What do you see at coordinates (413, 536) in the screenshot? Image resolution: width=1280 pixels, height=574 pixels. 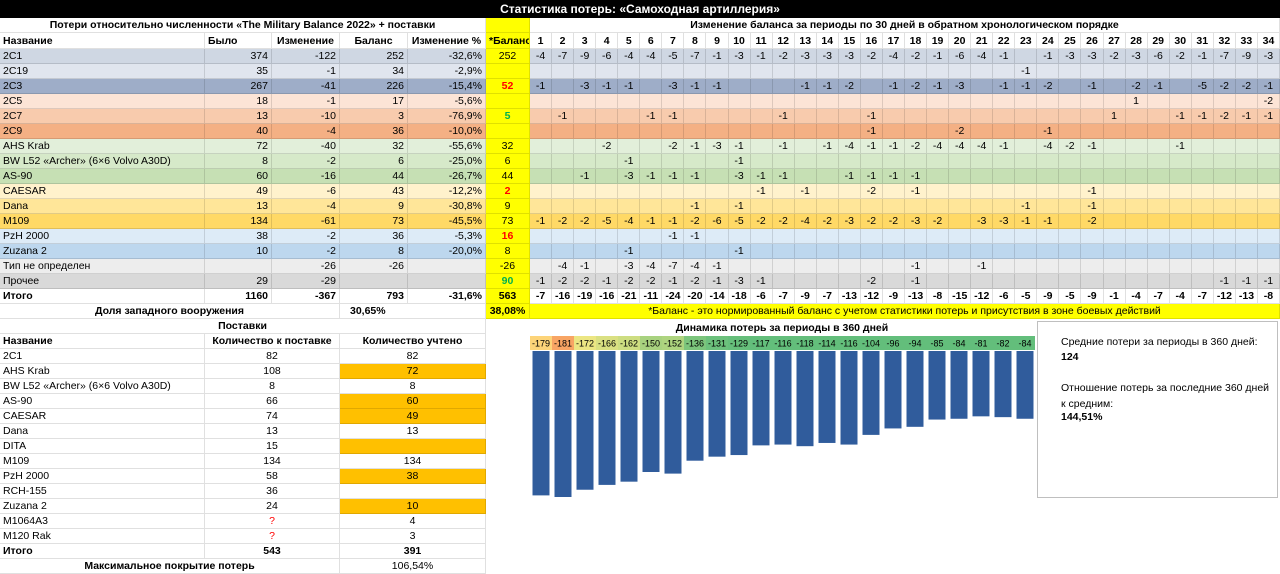 I see `value-cell: 3` at bounding box center [413, 536].